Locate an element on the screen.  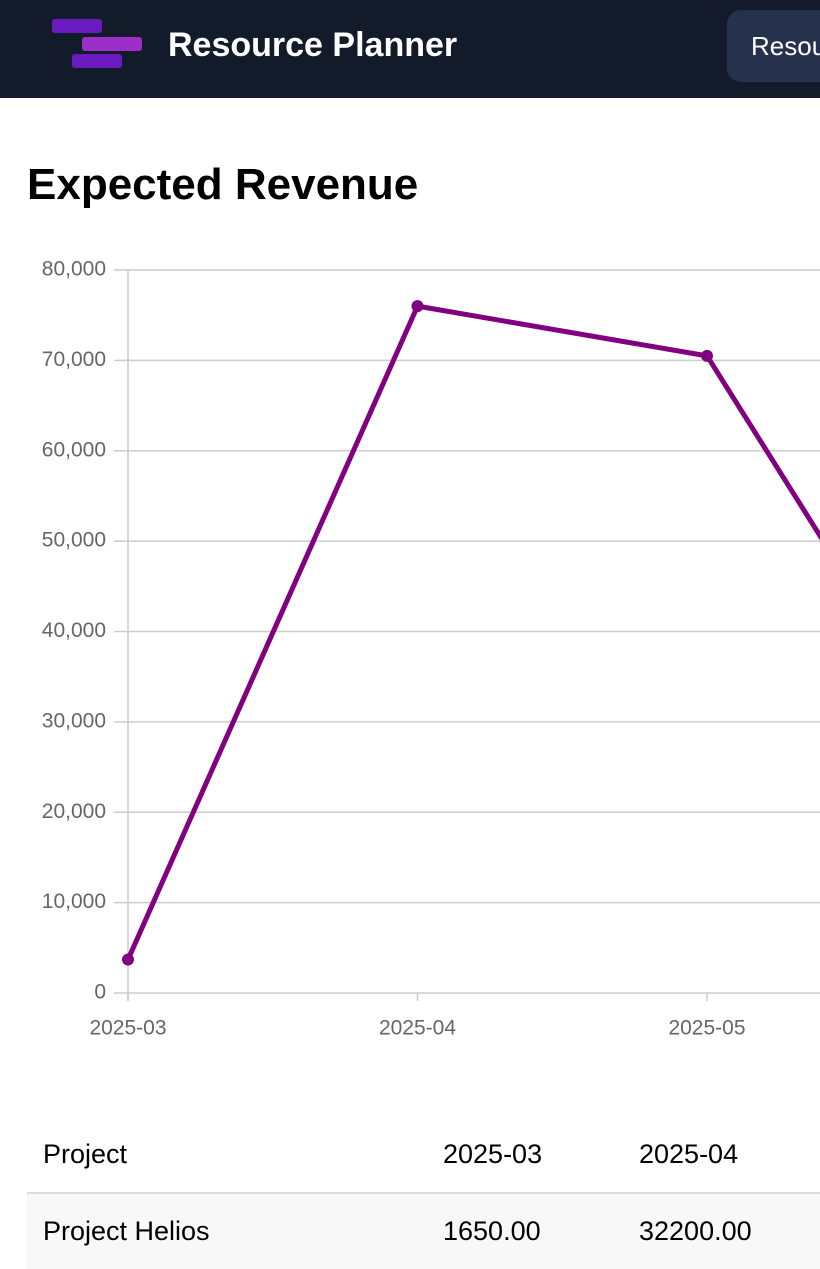
y-tick-label: 20,000 is located at coordinates (74, 811).